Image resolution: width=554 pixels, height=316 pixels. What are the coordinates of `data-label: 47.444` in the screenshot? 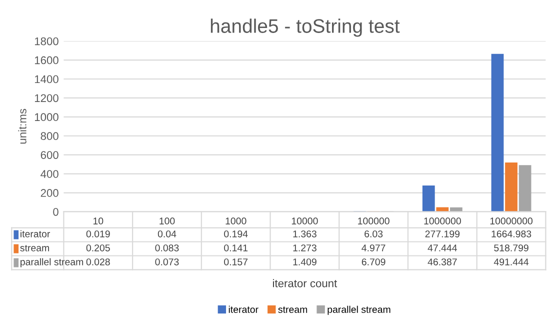 It's located at (442, 248).